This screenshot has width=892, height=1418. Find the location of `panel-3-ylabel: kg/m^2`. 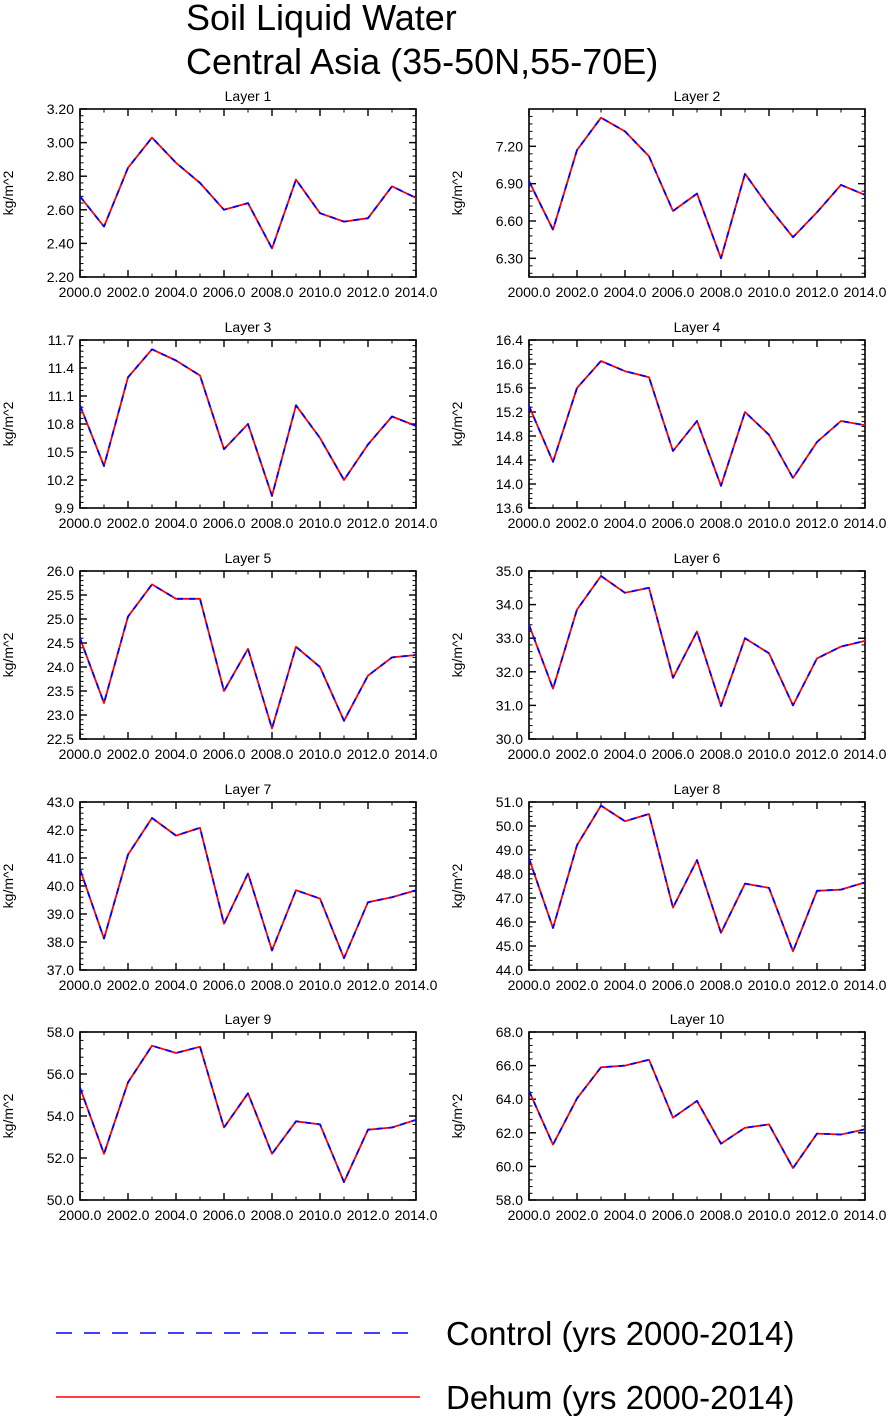

panel-3-ylabel: kg/m^2 is located at coordinates (8, 423).